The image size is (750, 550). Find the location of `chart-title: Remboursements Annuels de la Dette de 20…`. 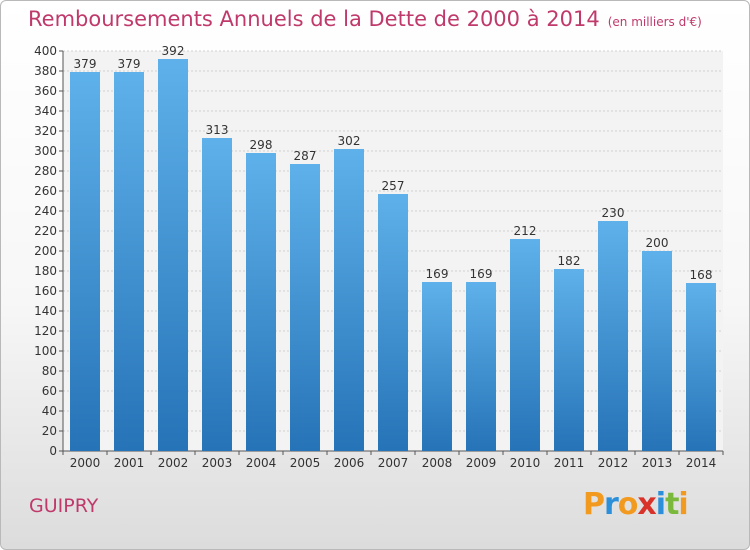

chart-title: Remboursements Annuels de la Dette de 20… is located at coordinates (365, 19).